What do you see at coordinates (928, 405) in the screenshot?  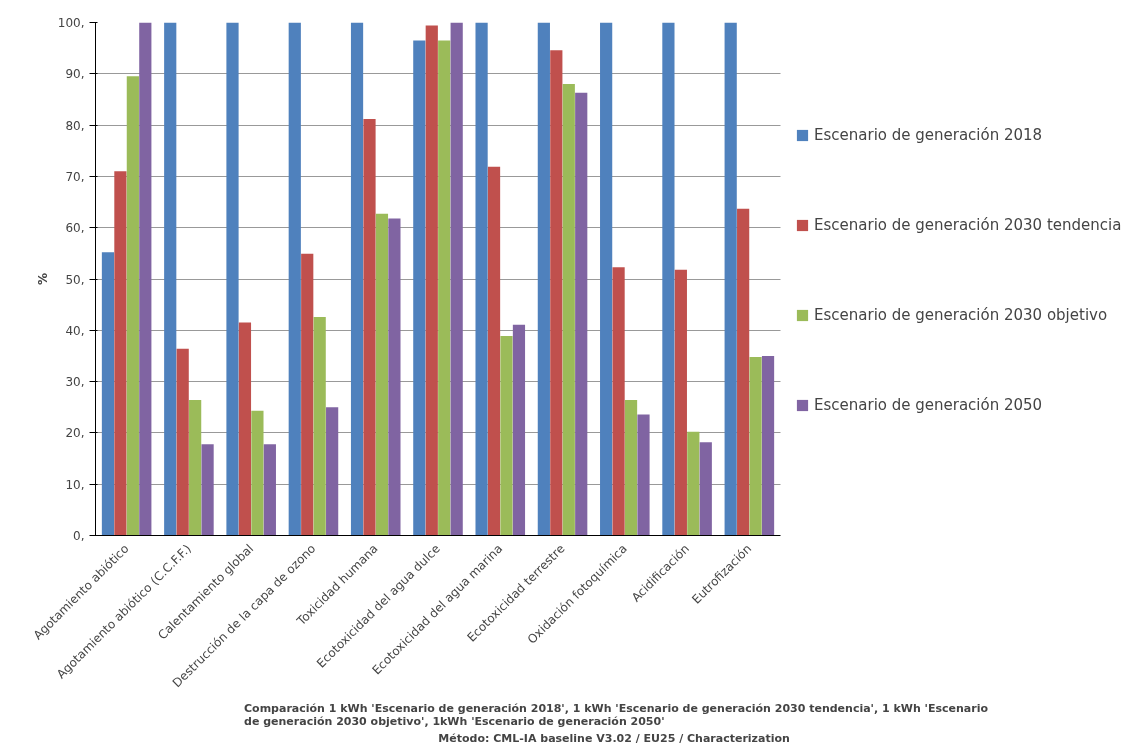 I see `legend-label: Escenario de generación 2050` at bounding box center [928, 405].